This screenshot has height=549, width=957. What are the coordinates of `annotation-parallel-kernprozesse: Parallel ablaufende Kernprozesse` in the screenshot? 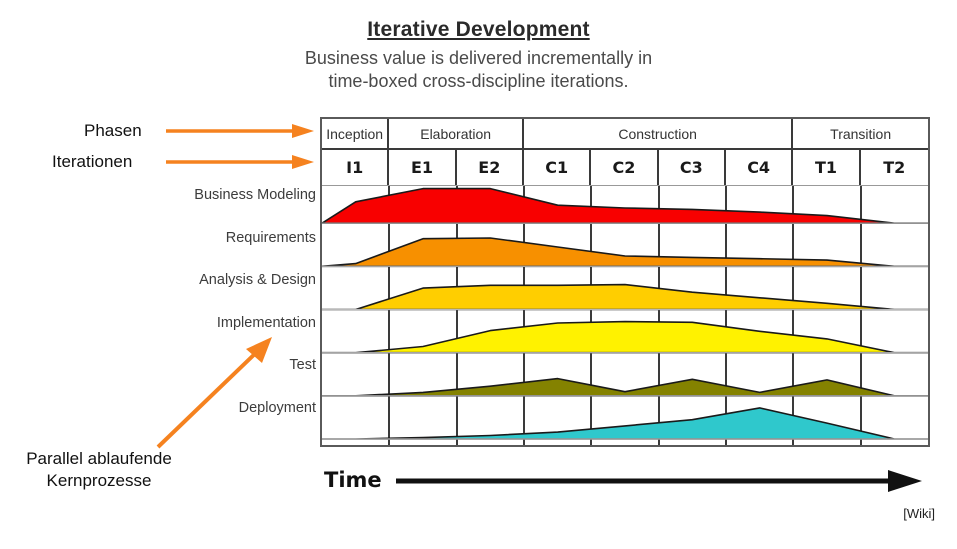 It's located at (99, 470).